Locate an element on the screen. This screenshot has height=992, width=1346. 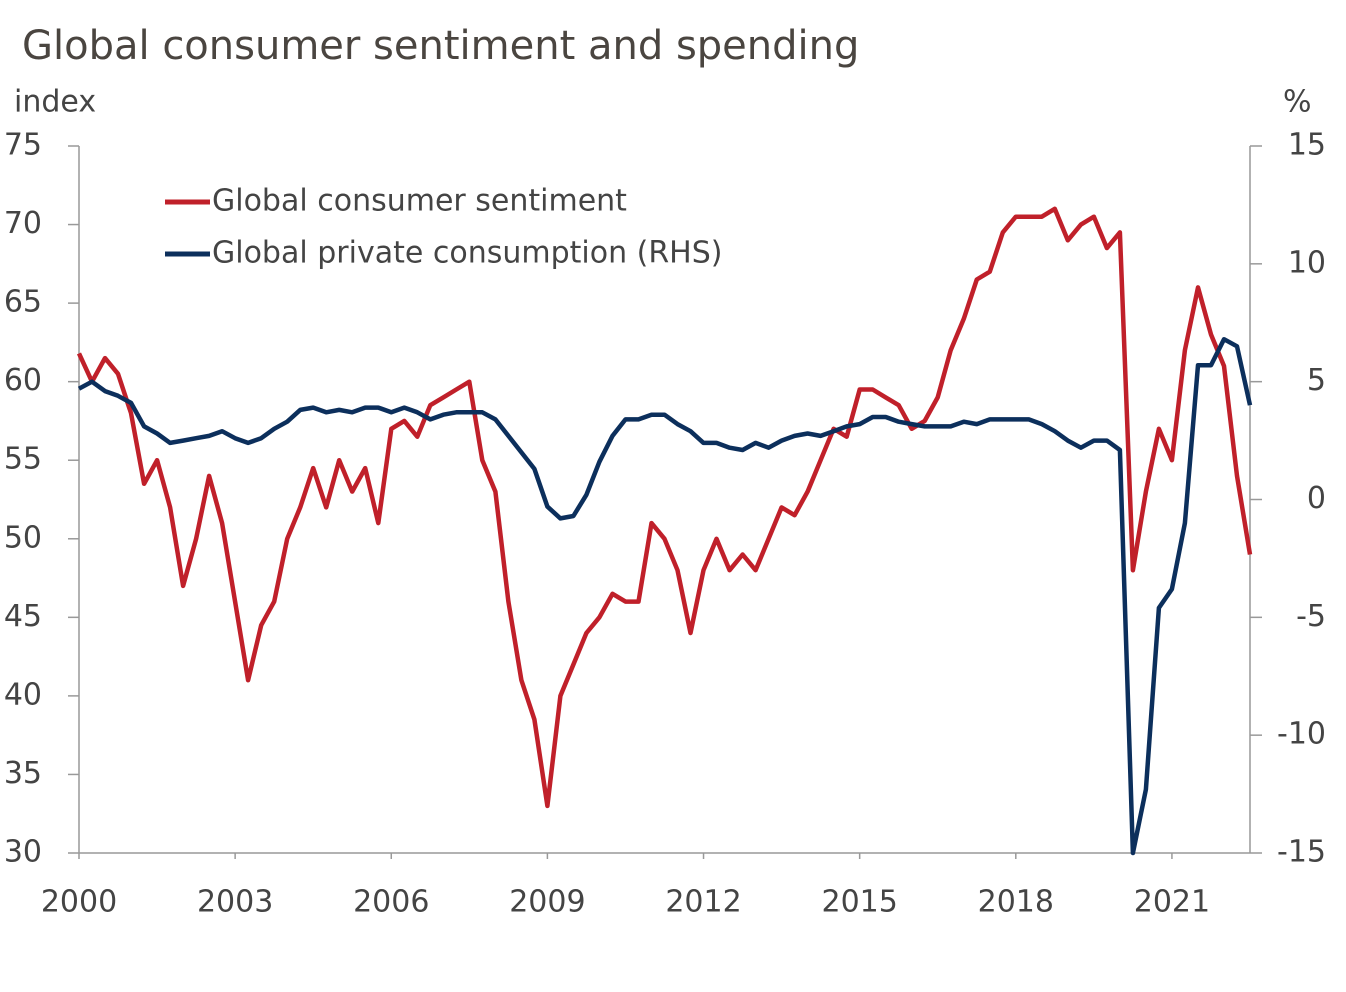
chart-title: Global consumer sentiment and spending is located at coordinates (440, 46).